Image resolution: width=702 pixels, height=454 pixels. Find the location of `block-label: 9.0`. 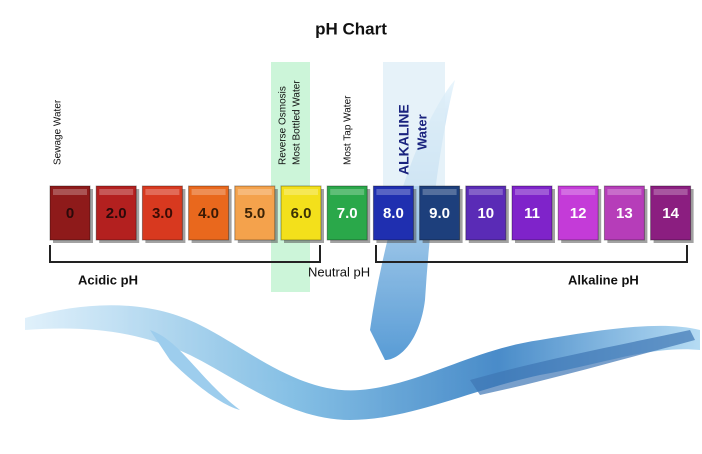

block-label: 9.0 is located at coordinates (439, 213).